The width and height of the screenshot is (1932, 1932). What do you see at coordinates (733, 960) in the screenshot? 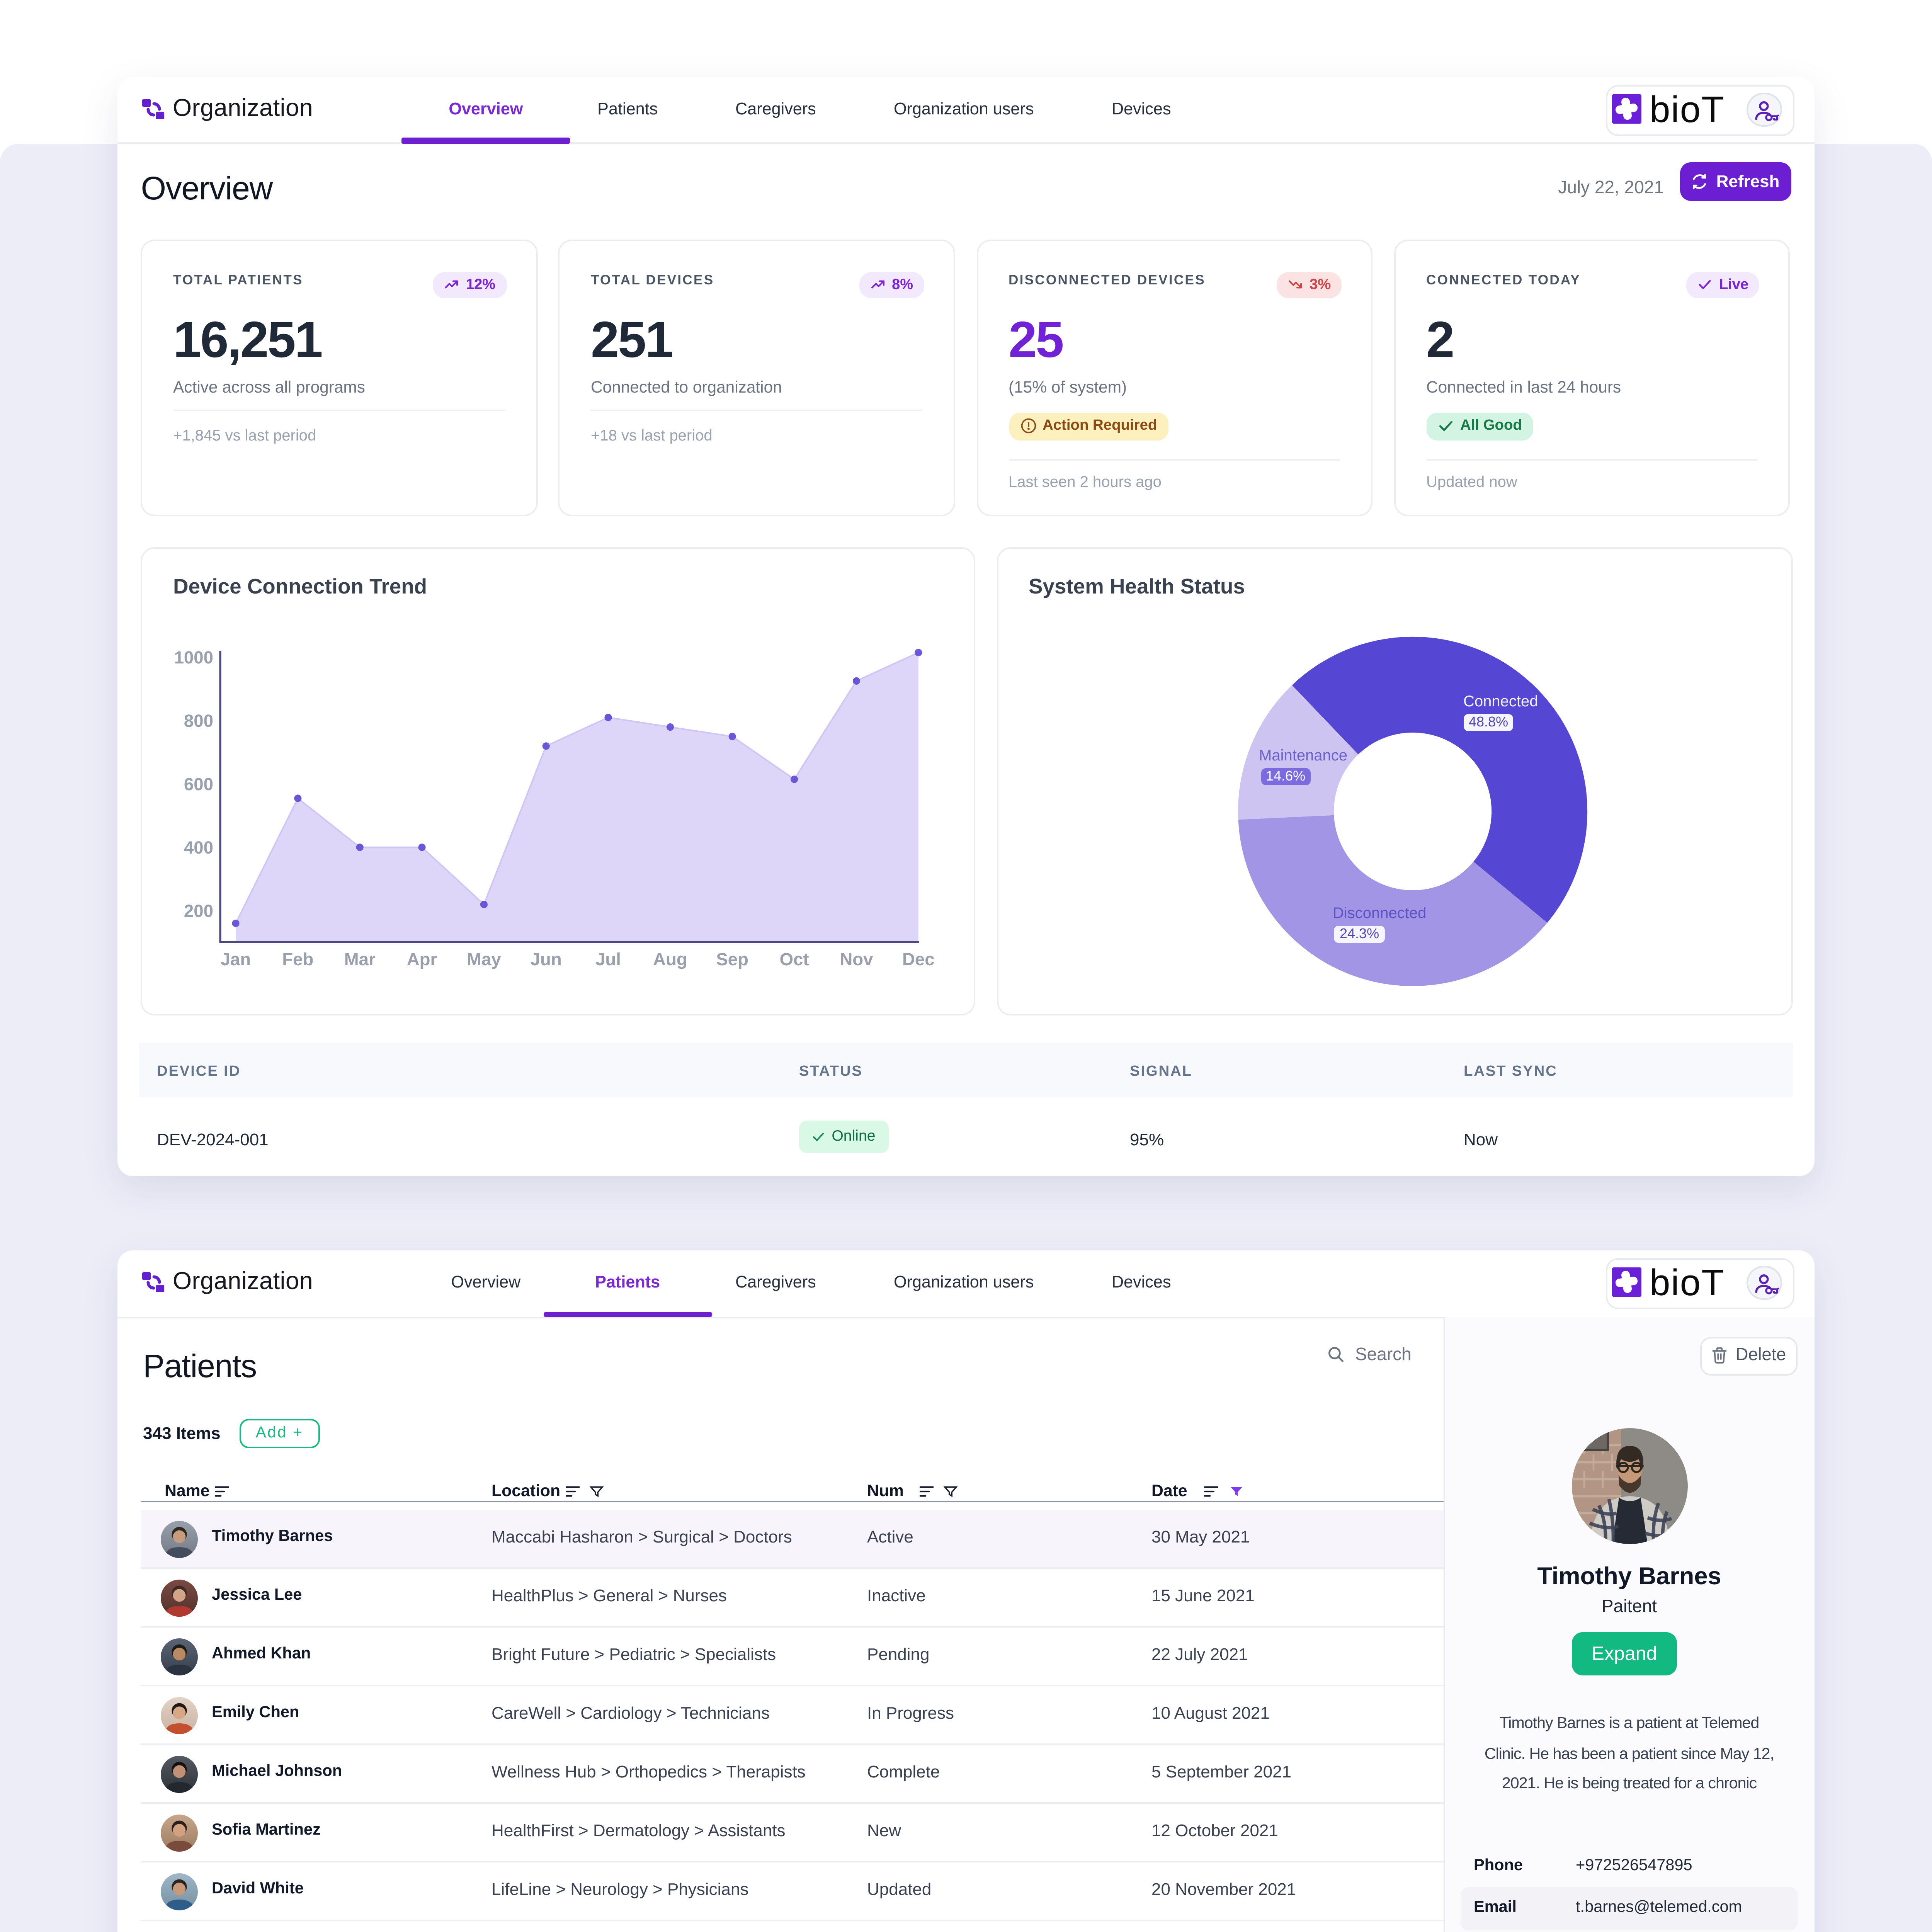
I see `svg-text: Sep` at bounding box center [733, 960].